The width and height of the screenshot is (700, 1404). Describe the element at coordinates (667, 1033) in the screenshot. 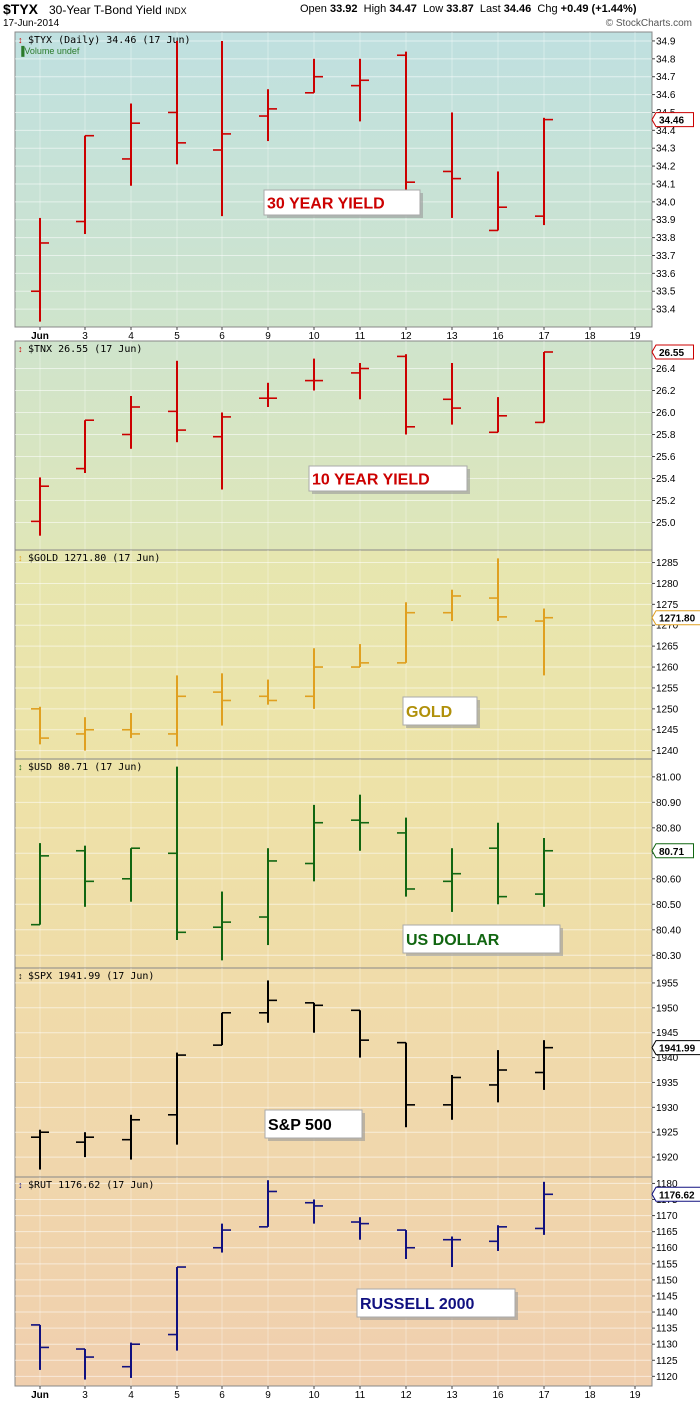

I see `y-tick-label: 1945` at that location.